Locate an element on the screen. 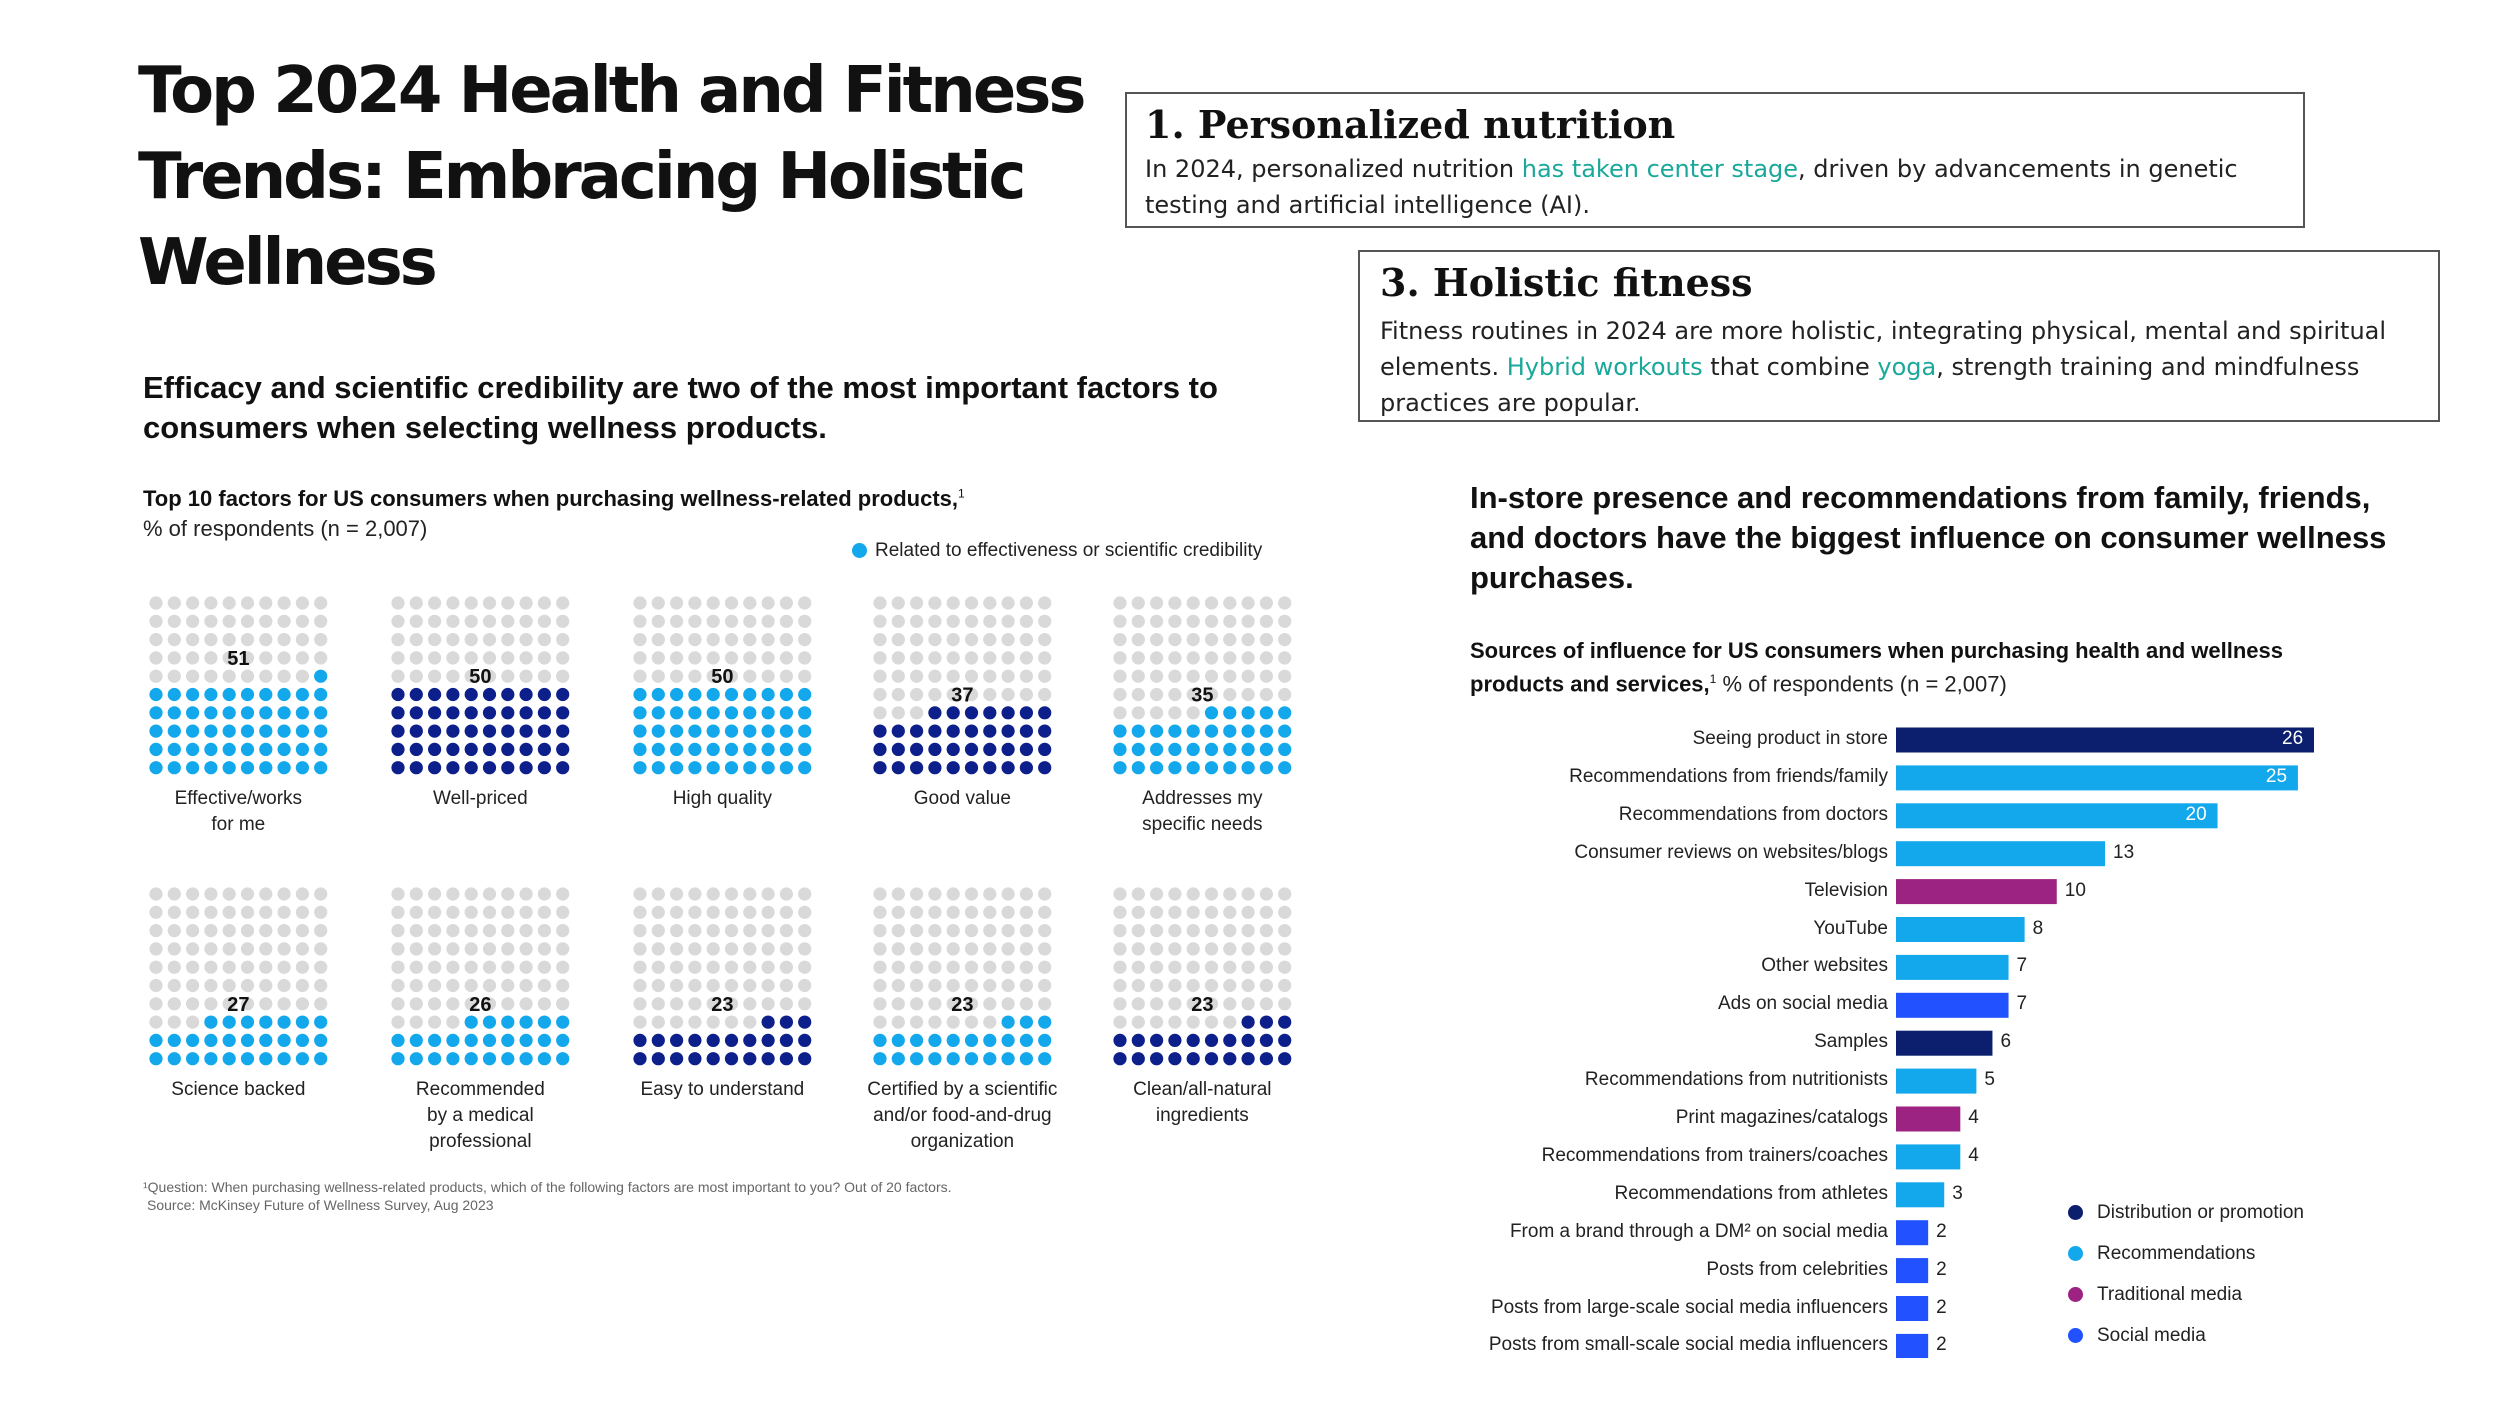 This screenshot has height=1406, width=2500. bar-category-label: YouTube is located at coordinates (1850, 928).